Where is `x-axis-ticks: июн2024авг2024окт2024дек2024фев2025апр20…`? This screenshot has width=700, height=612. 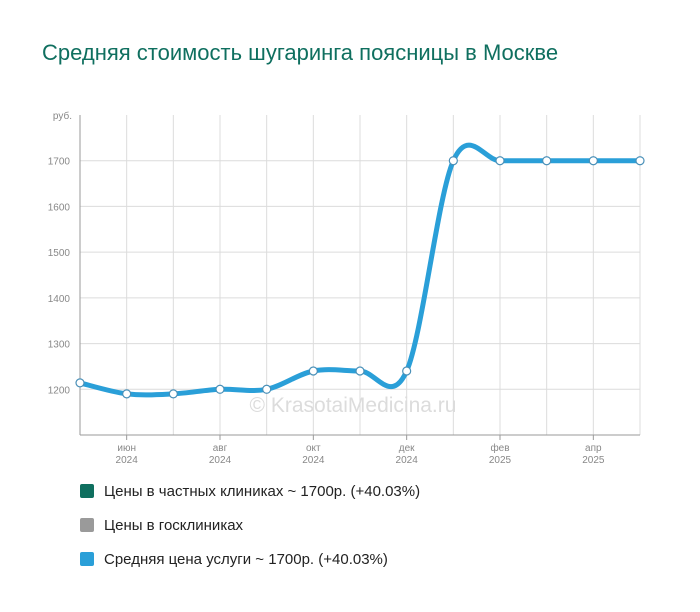 x-axis-ticks: июн2024авг2024окт2024дек2024фев2025апр20… is located at coordinates (360, 450).